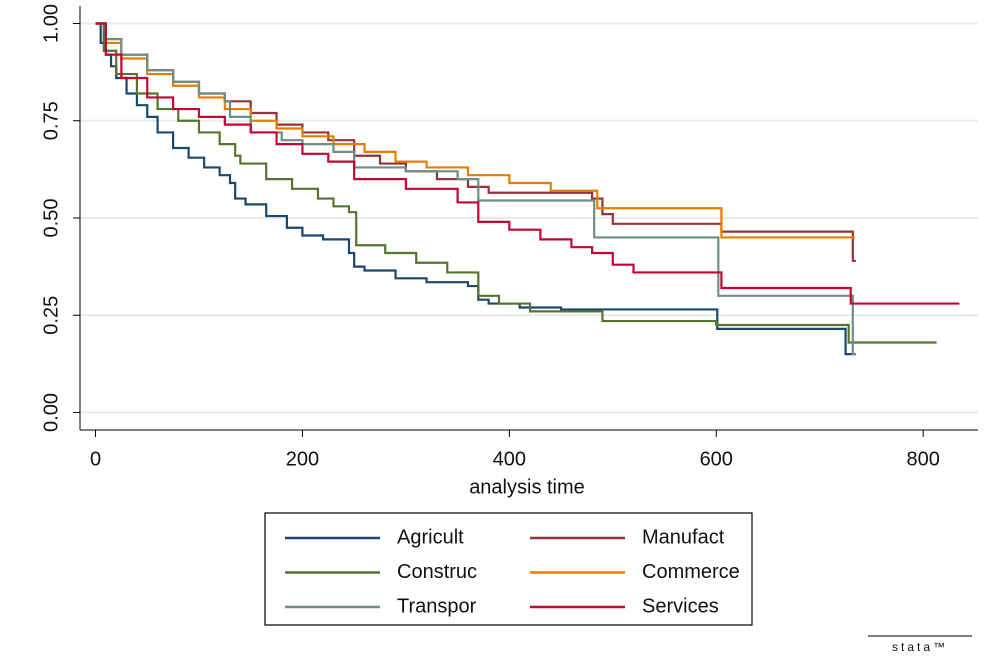 This screenshot has width=992, height=660. Describe the element at coordinates (527, 487) in the screenshot. I see `x-axis-title: analysis time` at that location.